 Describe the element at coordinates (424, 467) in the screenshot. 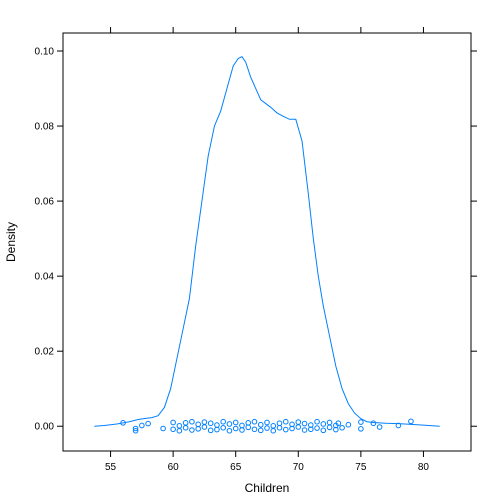

I see `x-tick-label: 80` at that location.